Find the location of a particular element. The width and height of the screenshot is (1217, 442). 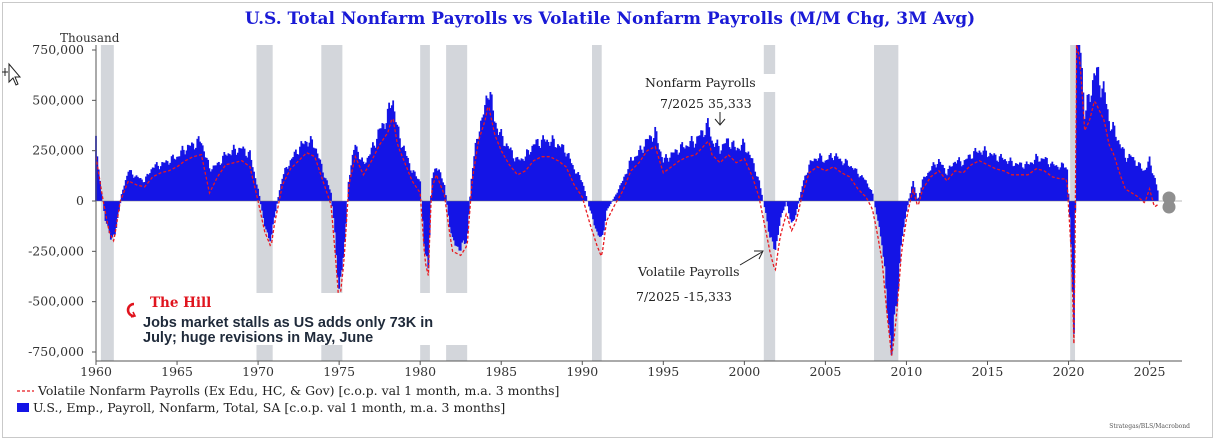

volatile-annotation-arrow is located at coordinates (751, 258).